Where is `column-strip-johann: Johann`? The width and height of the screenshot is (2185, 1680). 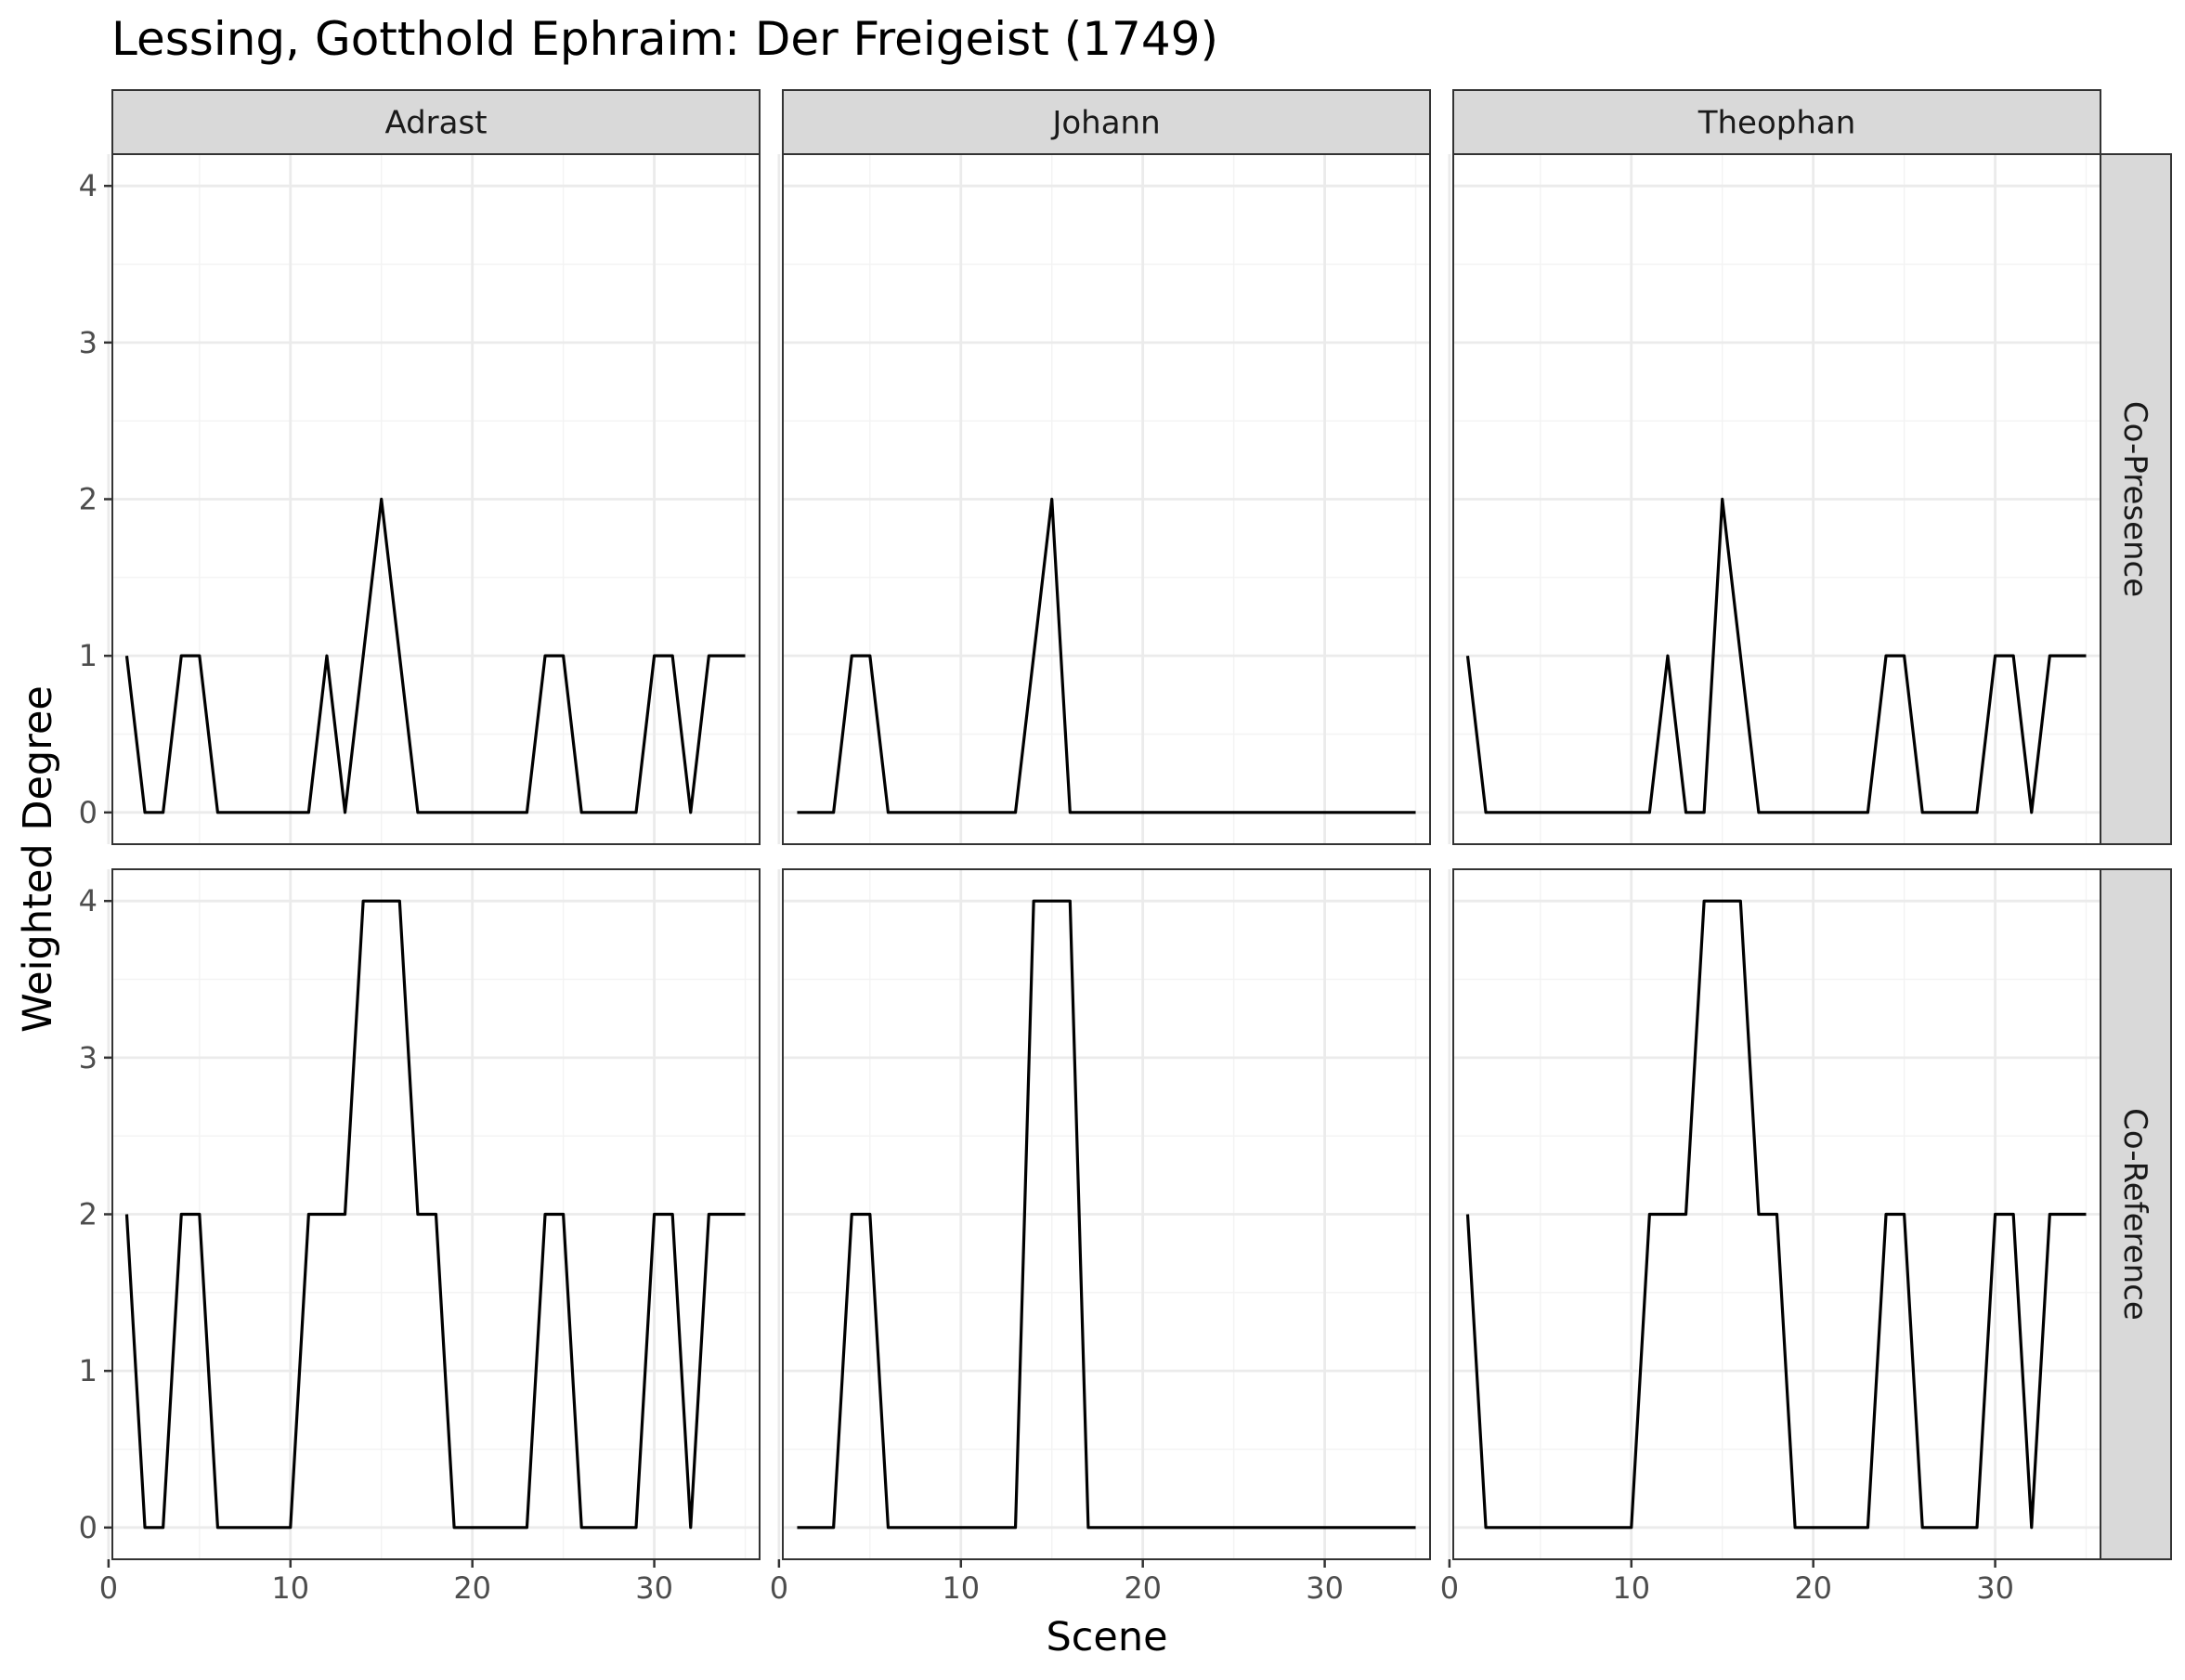
column-strip-johann: Johann is located at coordinates (1106, 122).